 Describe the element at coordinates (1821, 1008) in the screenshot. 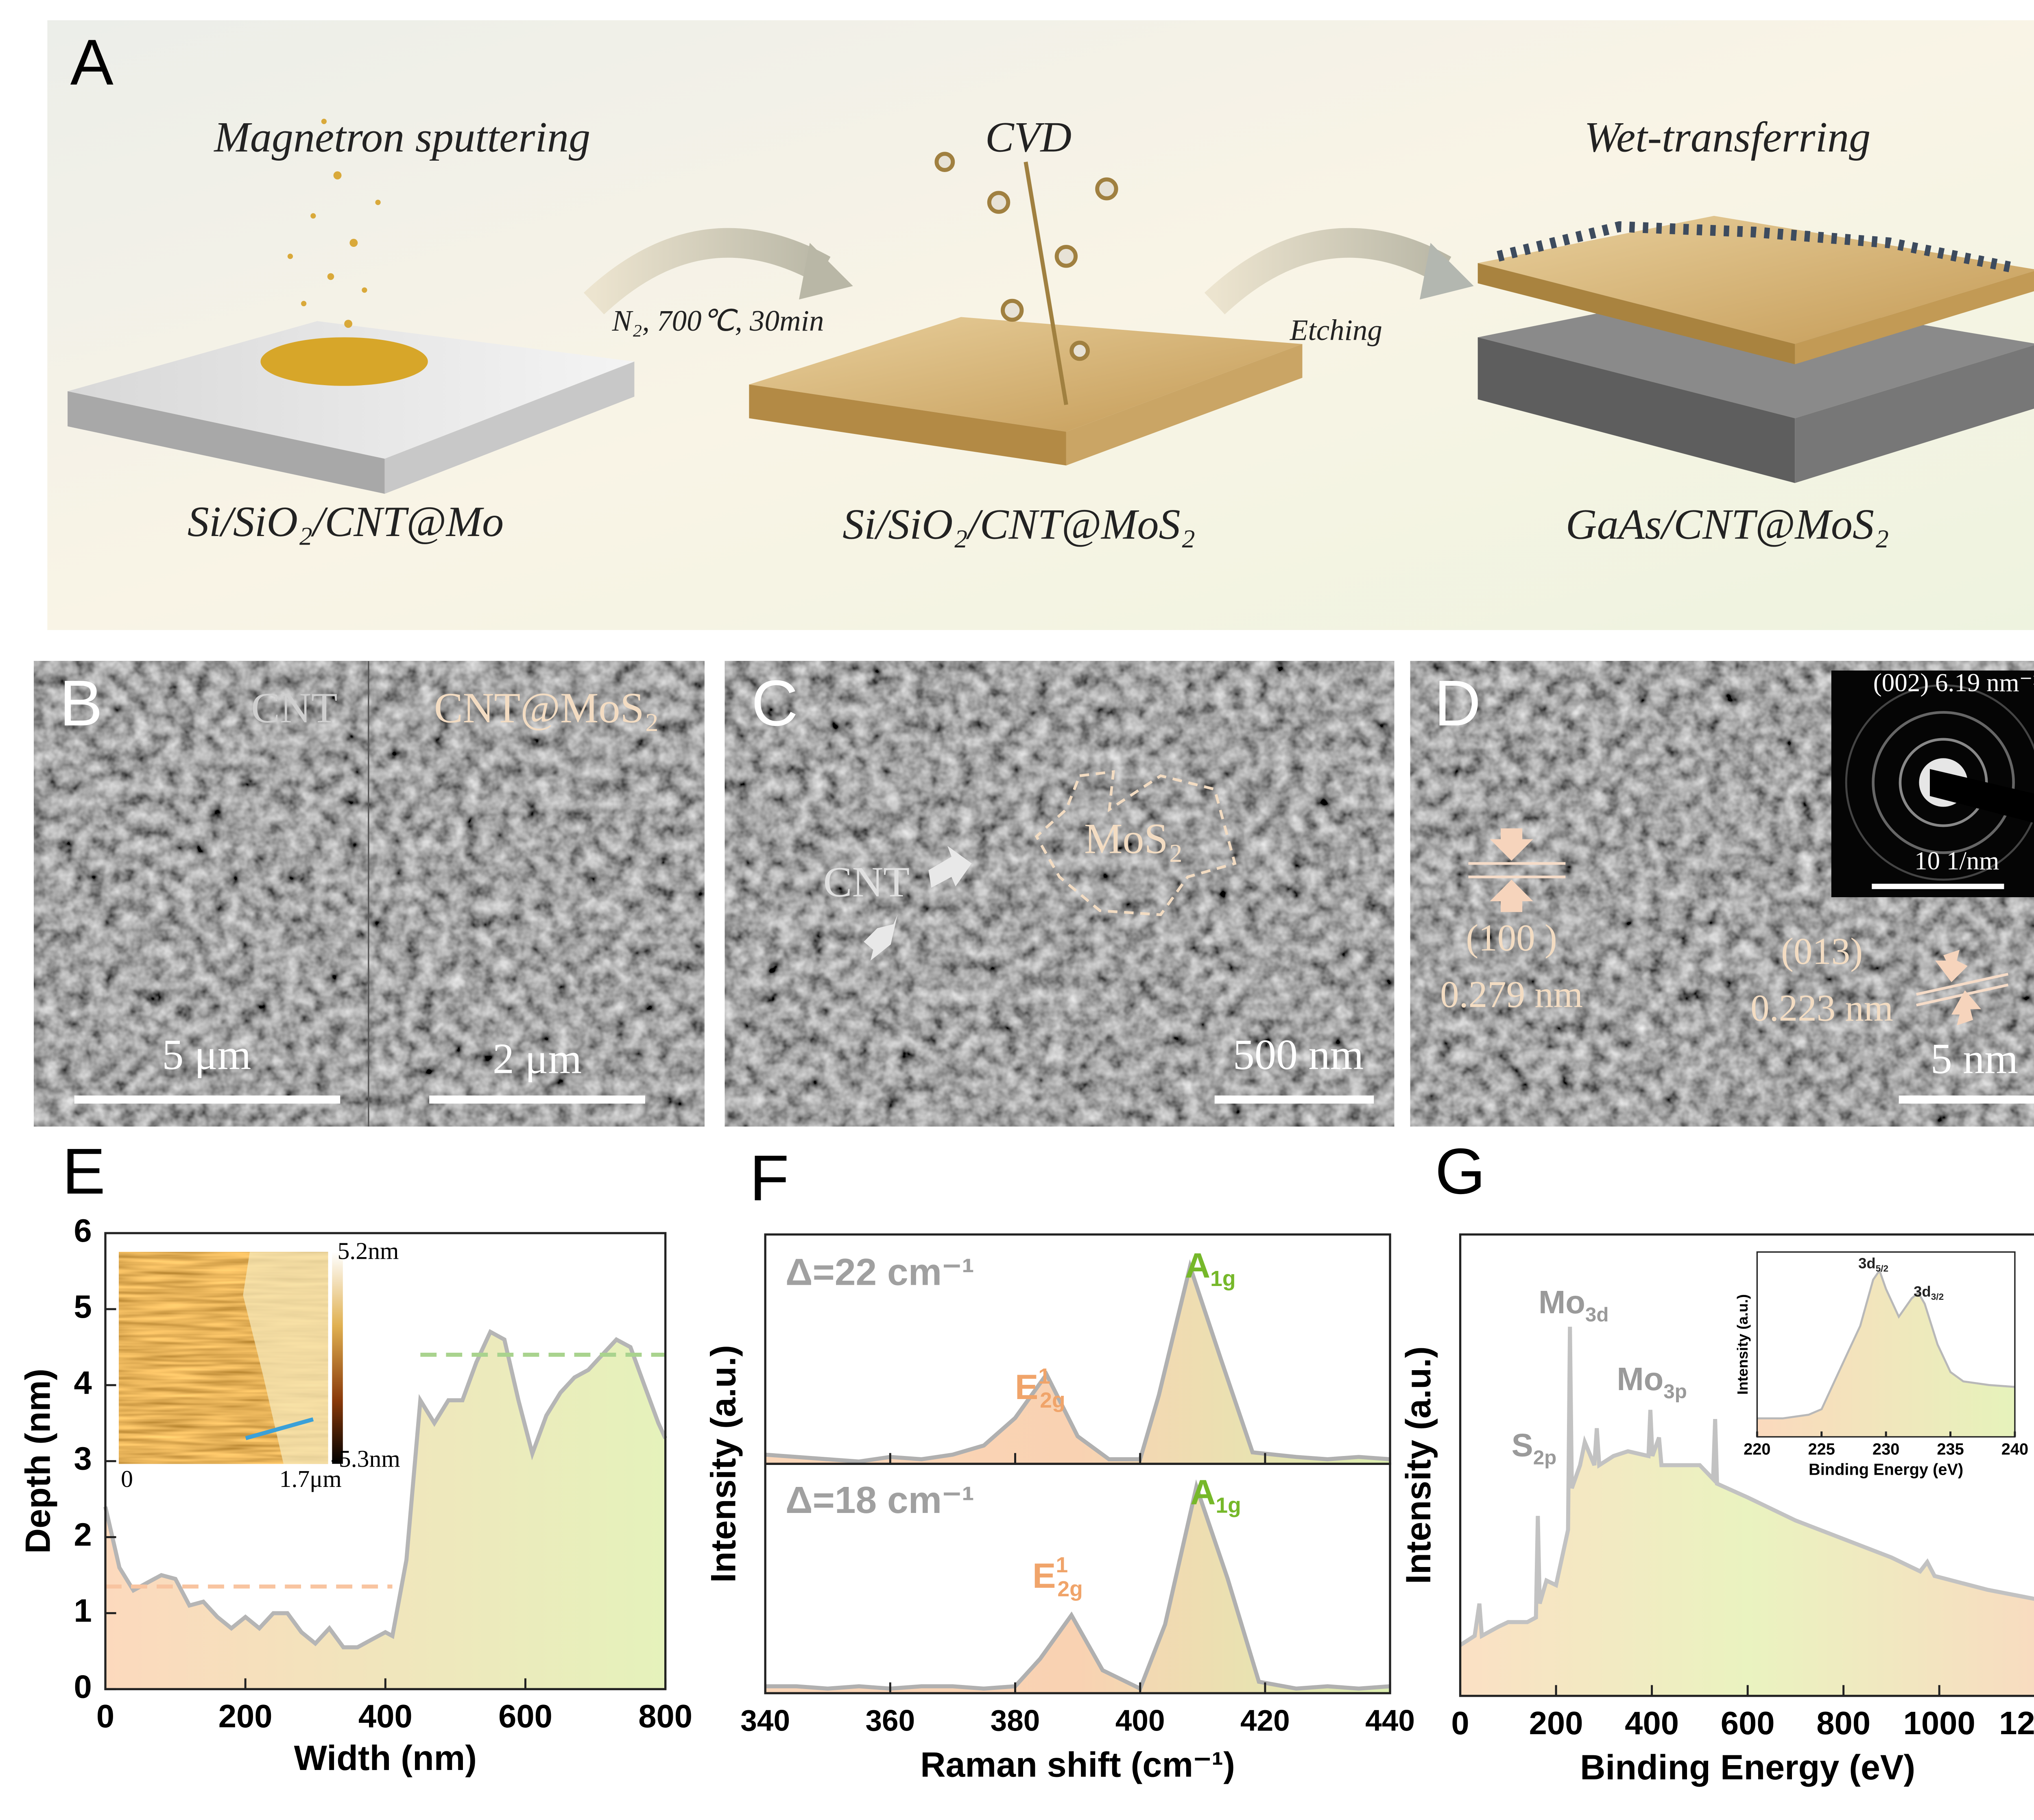

I see `spacing-label: 0.223 nm` at that location.